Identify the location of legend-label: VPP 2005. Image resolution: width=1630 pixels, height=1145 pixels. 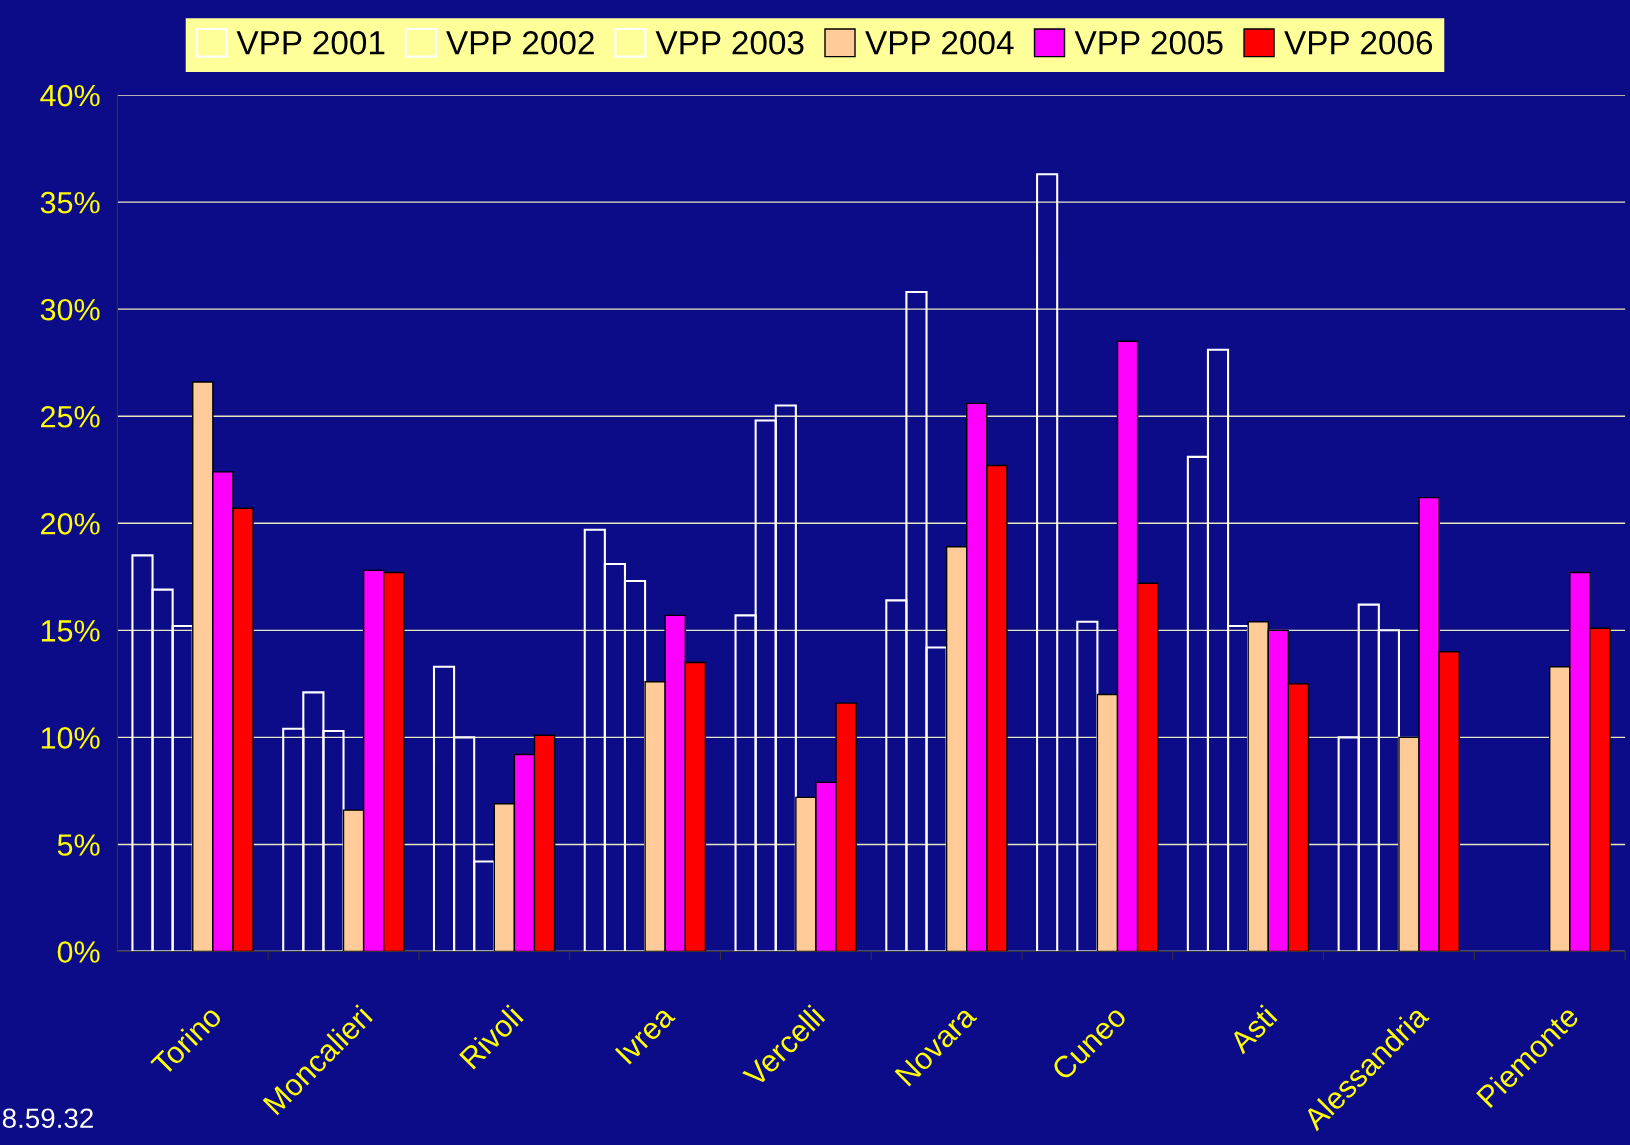
(1148, 43).